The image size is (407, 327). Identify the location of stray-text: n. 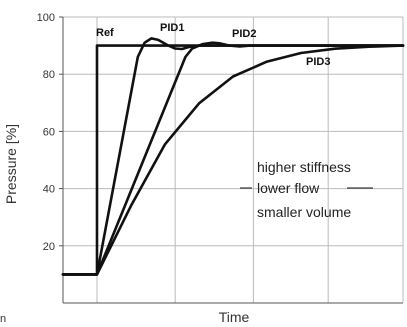
(3, 319).